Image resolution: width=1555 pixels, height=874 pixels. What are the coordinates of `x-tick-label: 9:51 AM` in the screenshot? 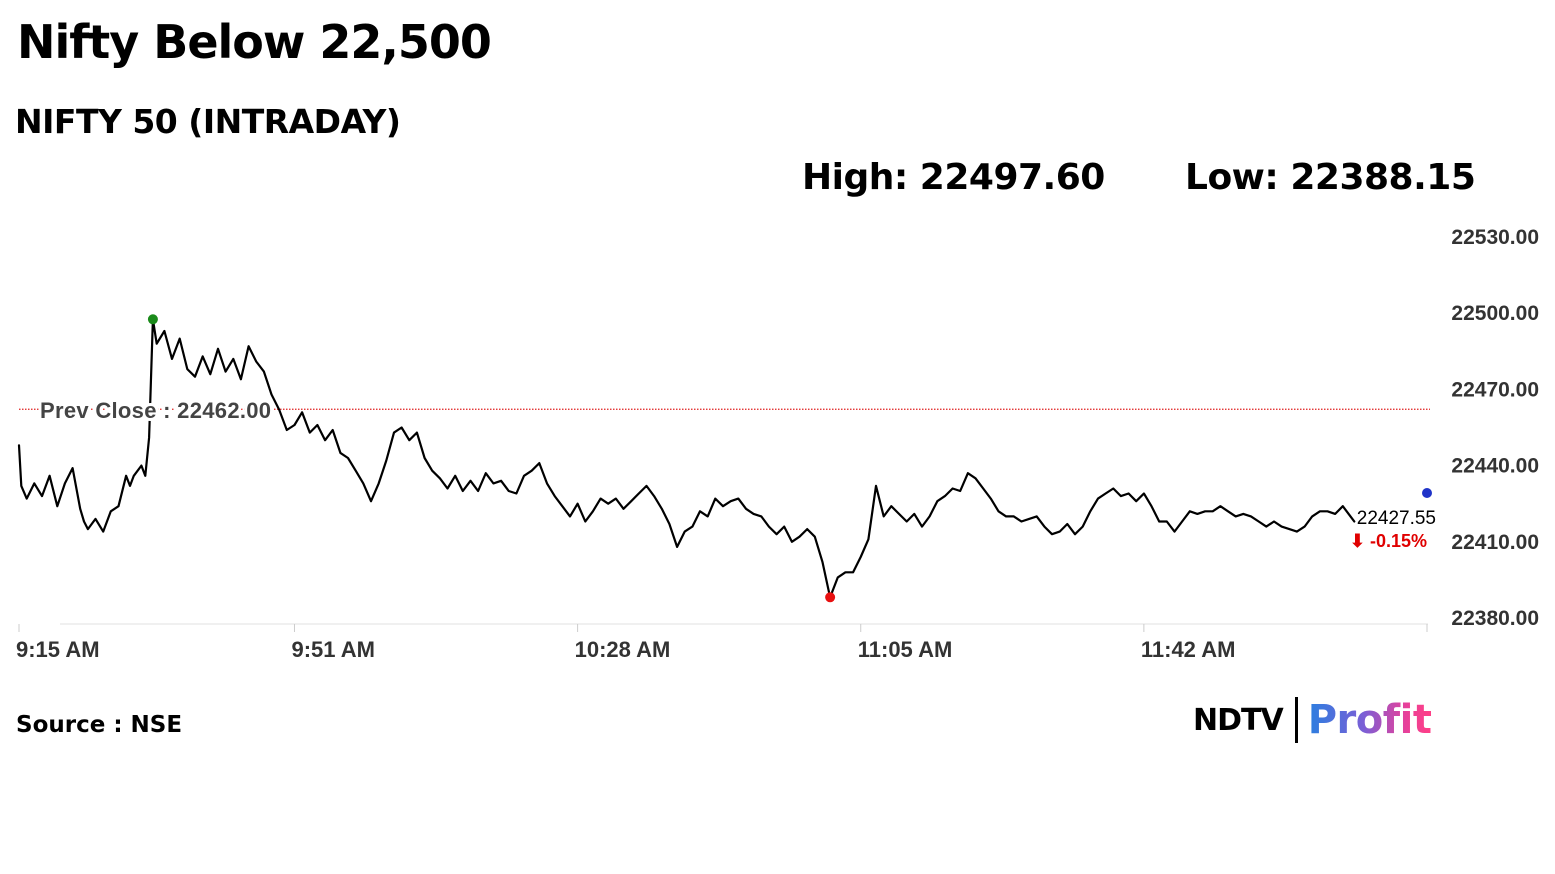 It's located at (333, 649).